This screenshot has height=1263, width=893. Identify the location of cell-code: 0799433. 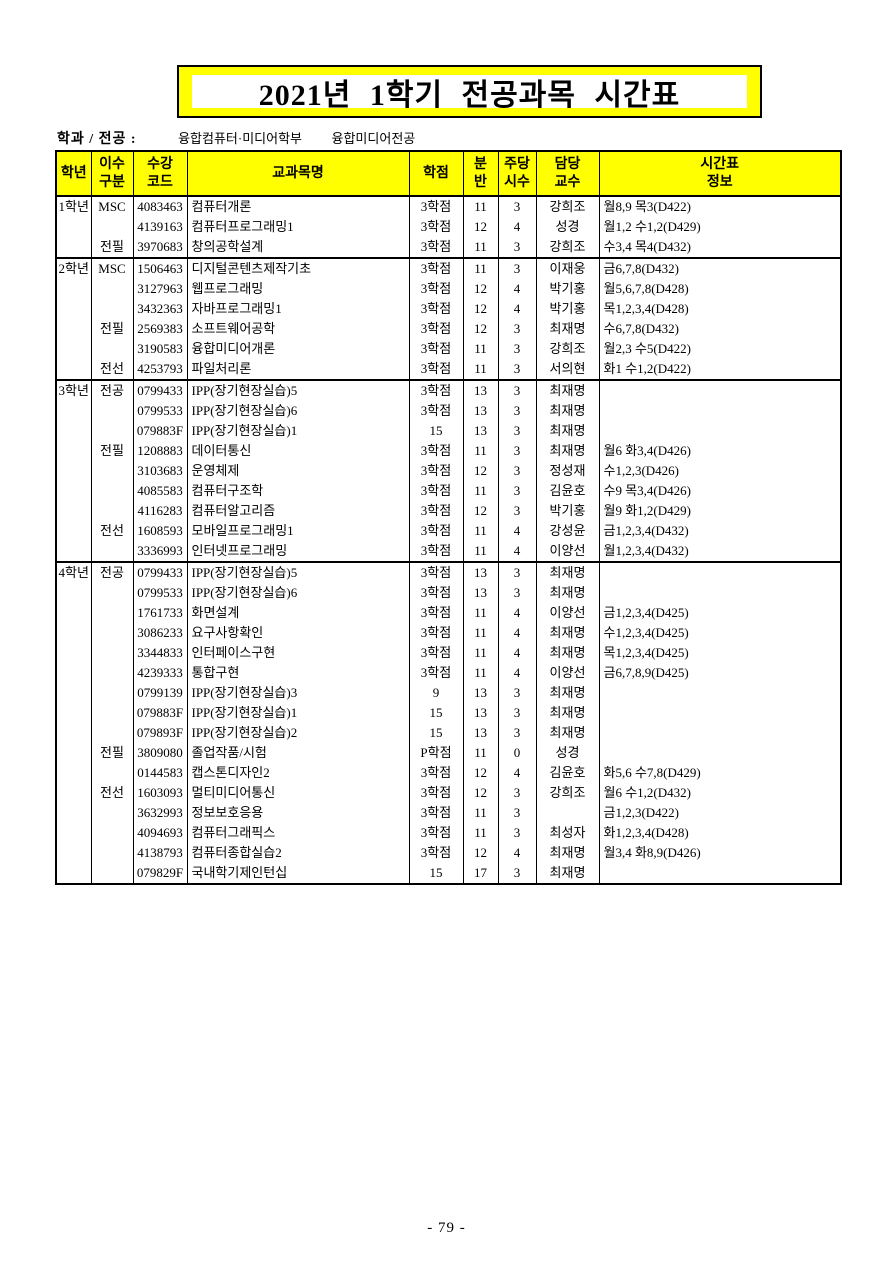
(160, 572).